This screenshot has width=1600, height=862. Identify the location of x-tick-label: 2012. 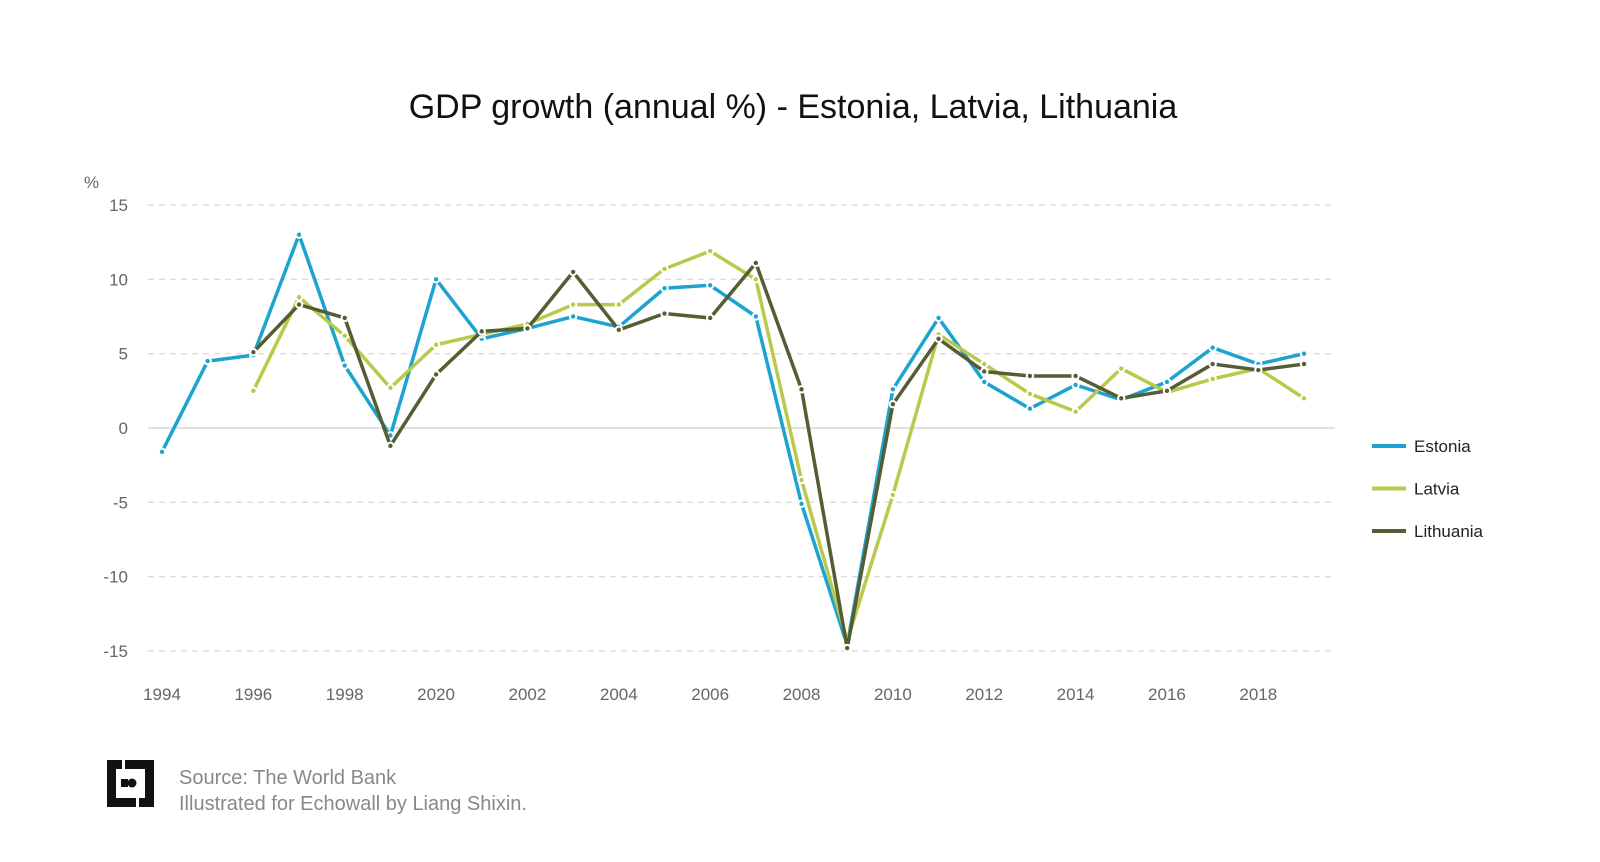
(984, 694).